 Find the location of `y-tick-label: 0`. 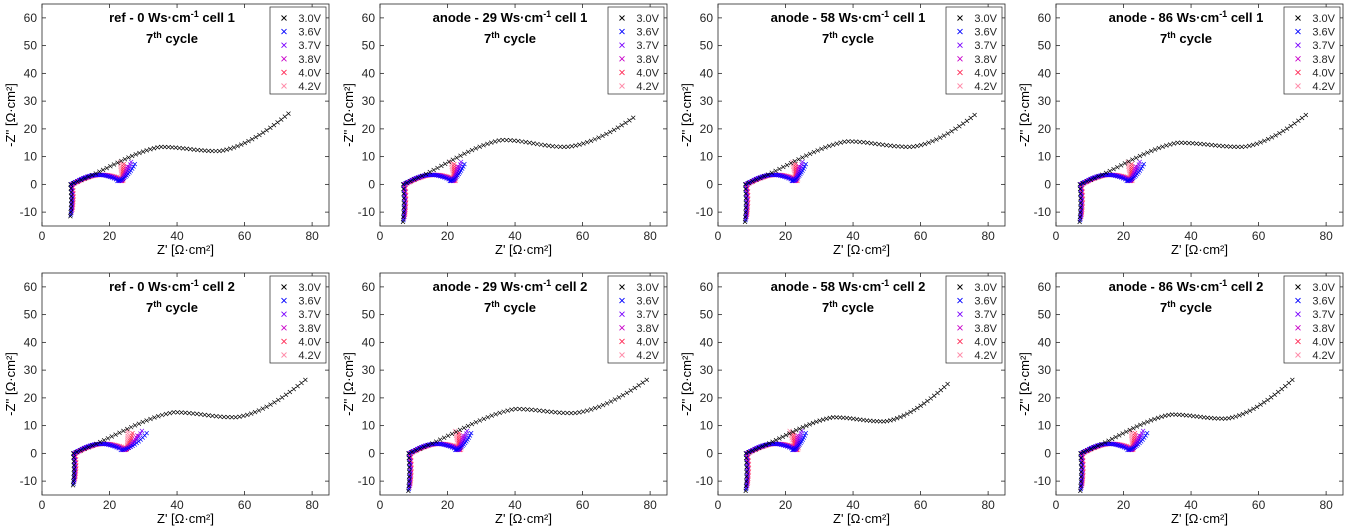

y-tick-label: 0 is located at coordinates (709, 184).